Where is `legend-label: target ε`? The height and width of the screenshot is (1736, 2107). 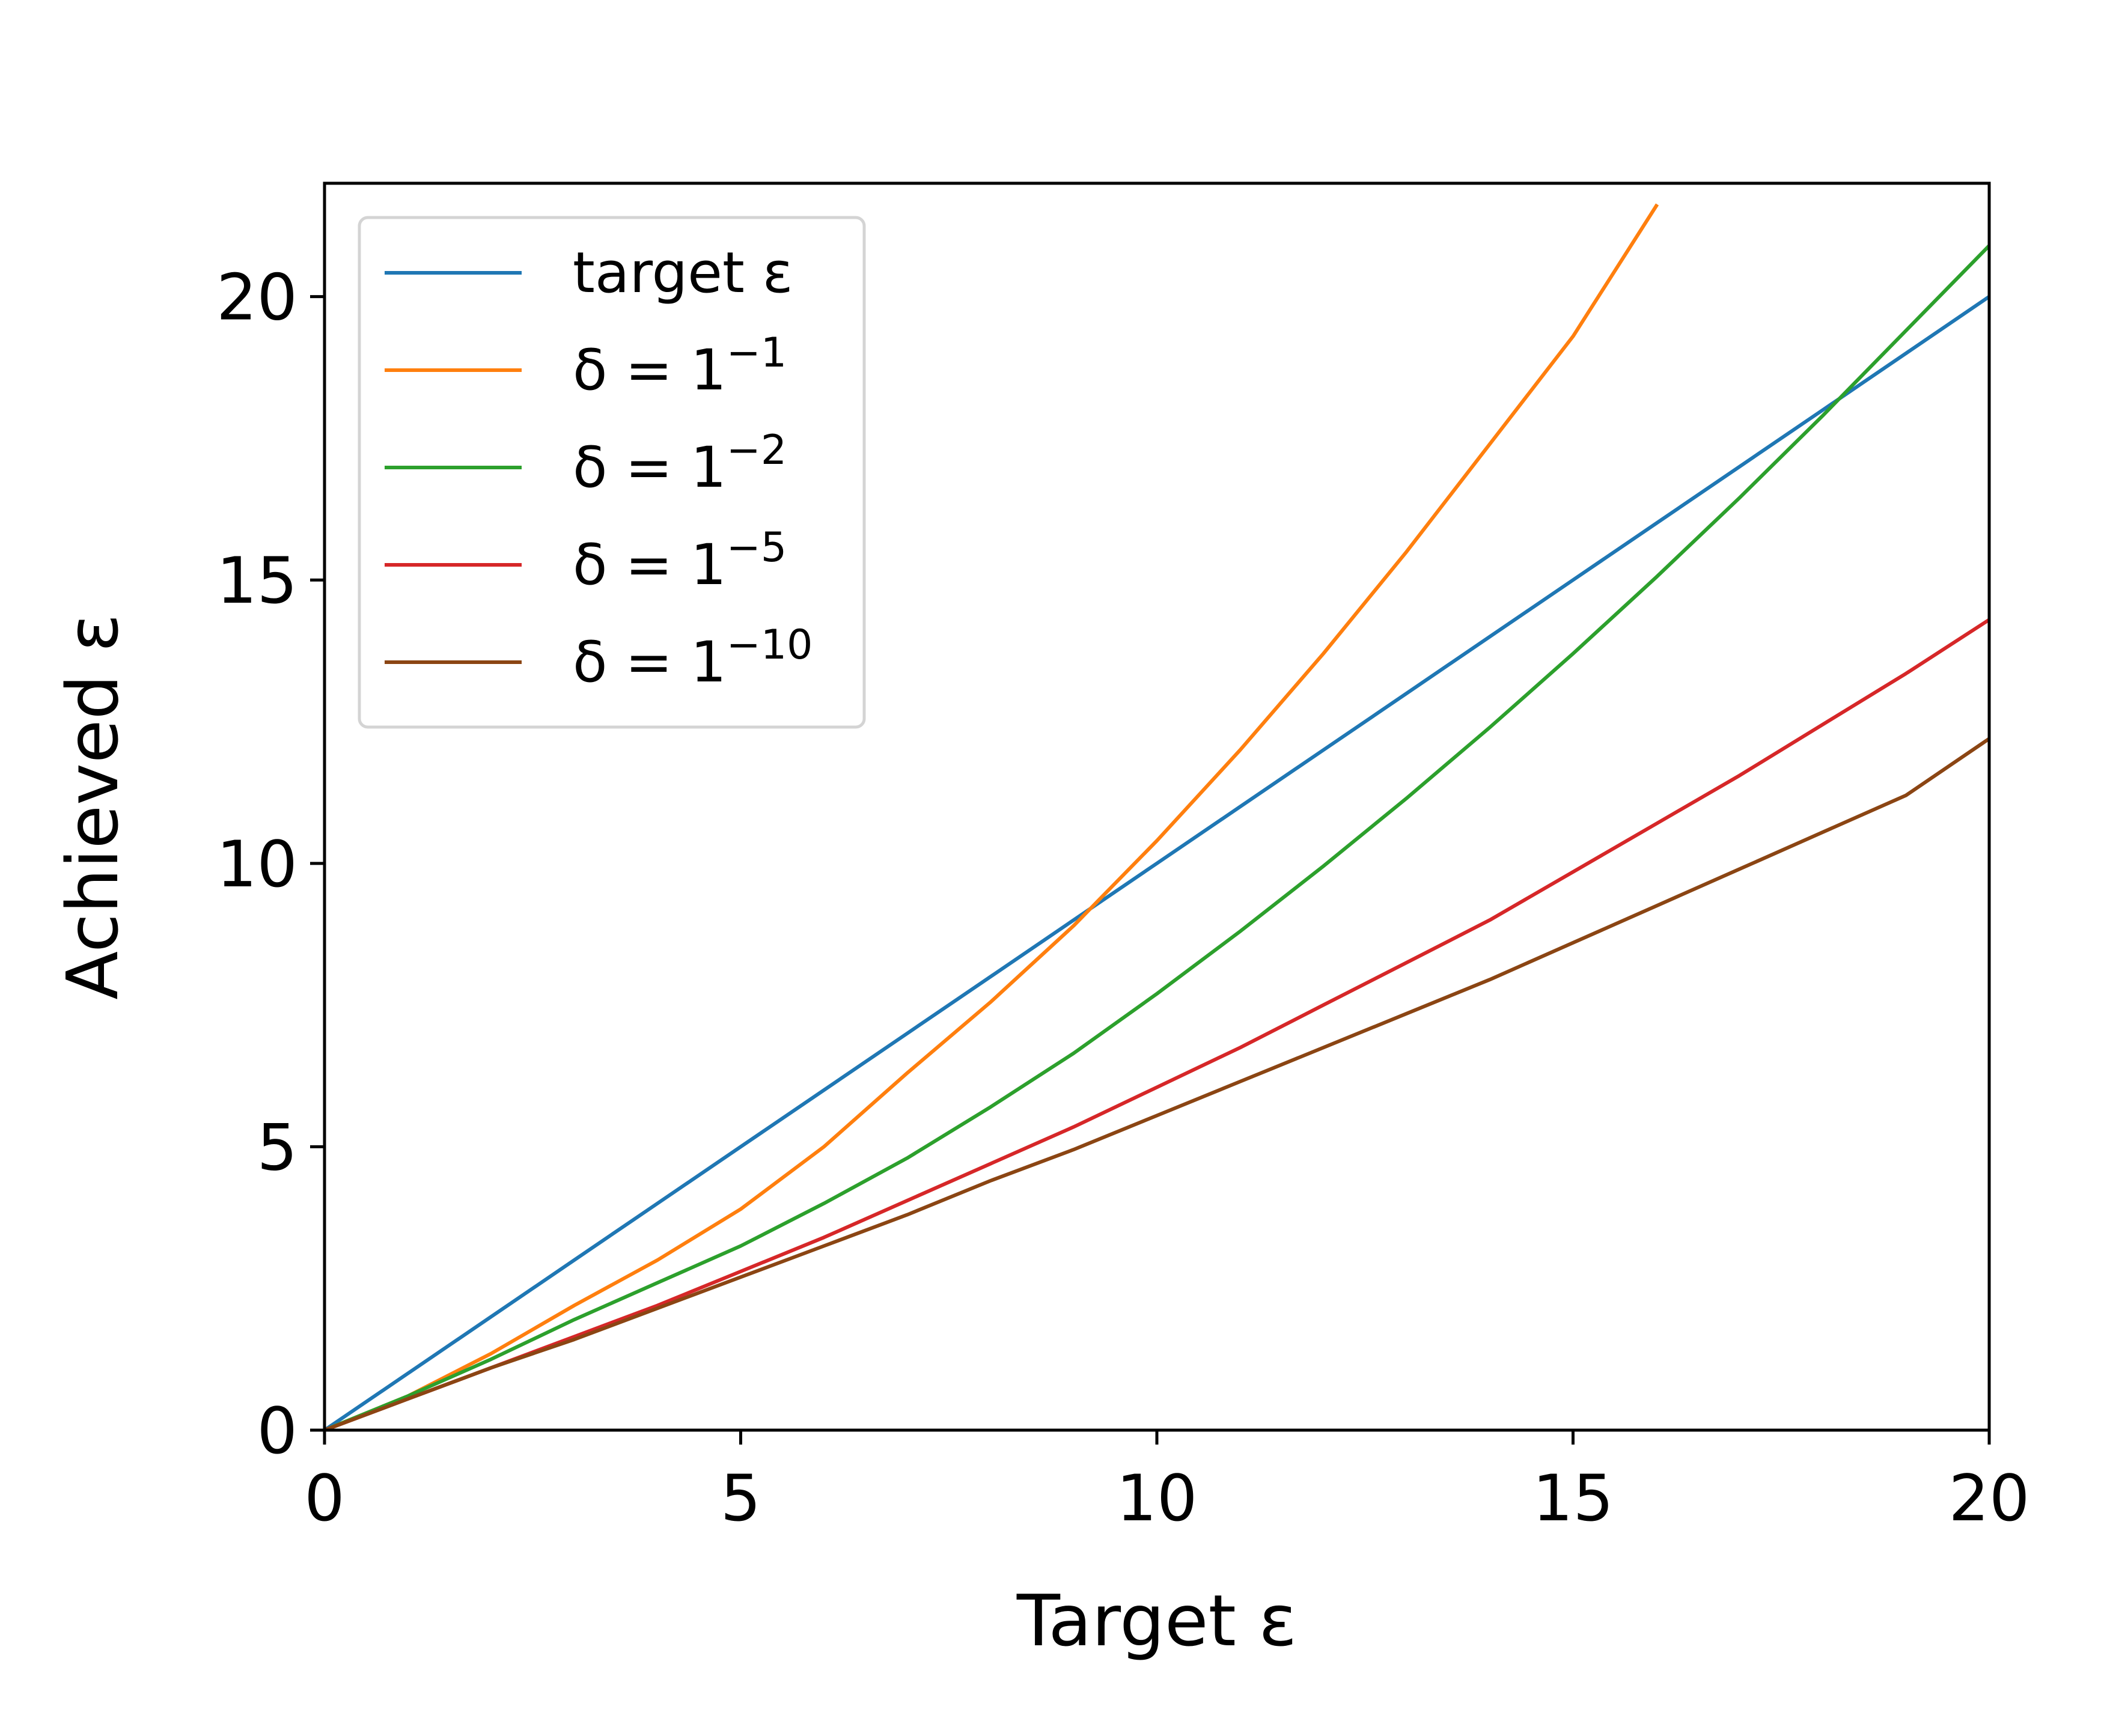 legend-label: target ε is located at coordinates (683, 273).